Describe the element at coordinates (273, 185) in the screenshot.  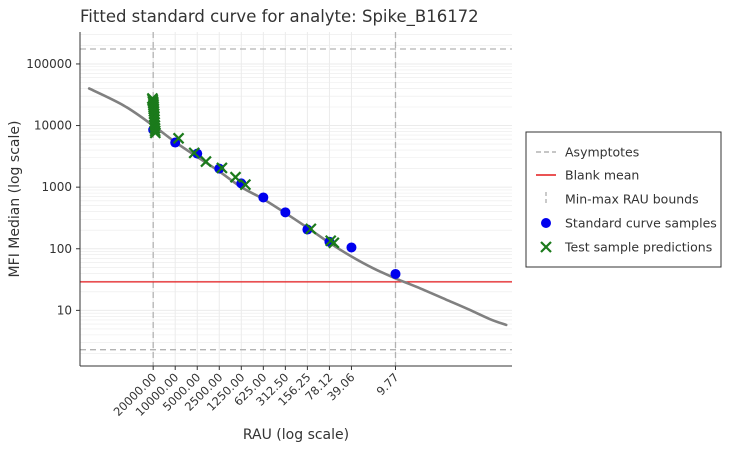
I see `data-points` at that location.